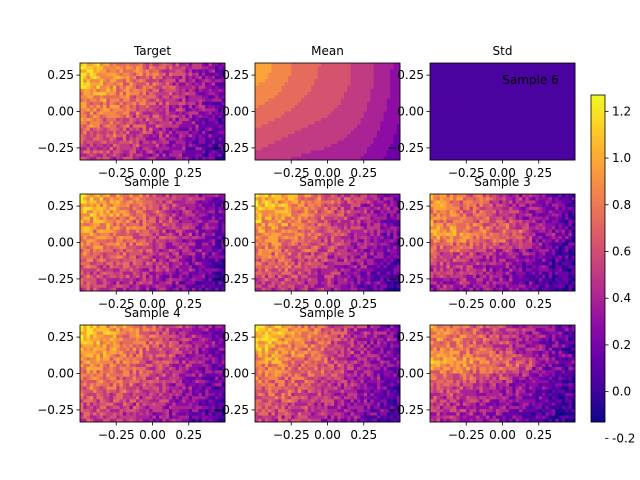 The height and width of the screenshot is (480, 640). I want to click on x-tick-label: 0.00, so click(502, 173).